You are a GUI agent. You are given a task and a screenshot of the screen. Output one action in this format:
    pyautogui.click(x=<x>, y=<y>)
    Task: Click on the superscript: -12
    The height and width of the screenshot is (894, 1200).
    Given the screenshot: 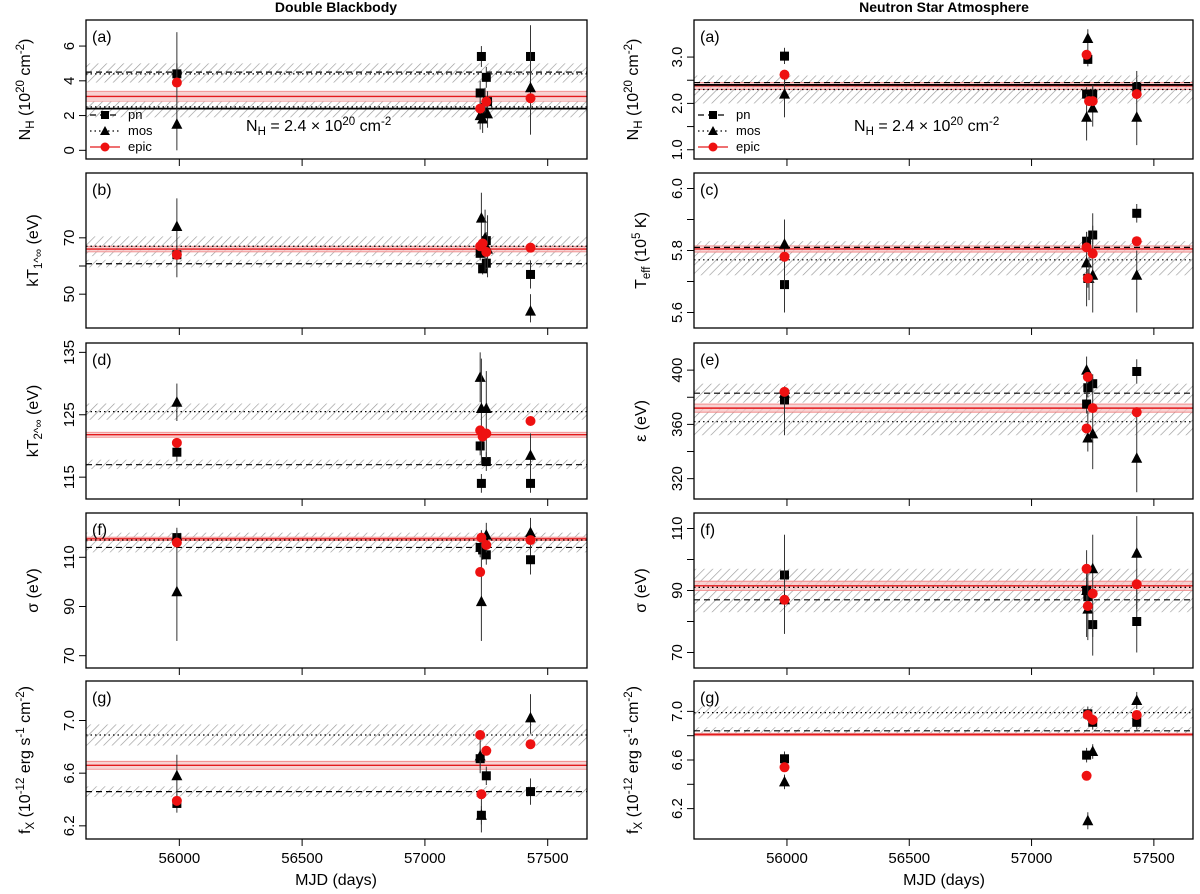 What is the action you would take?
    pyautogui.click(x=629, y=786)
    